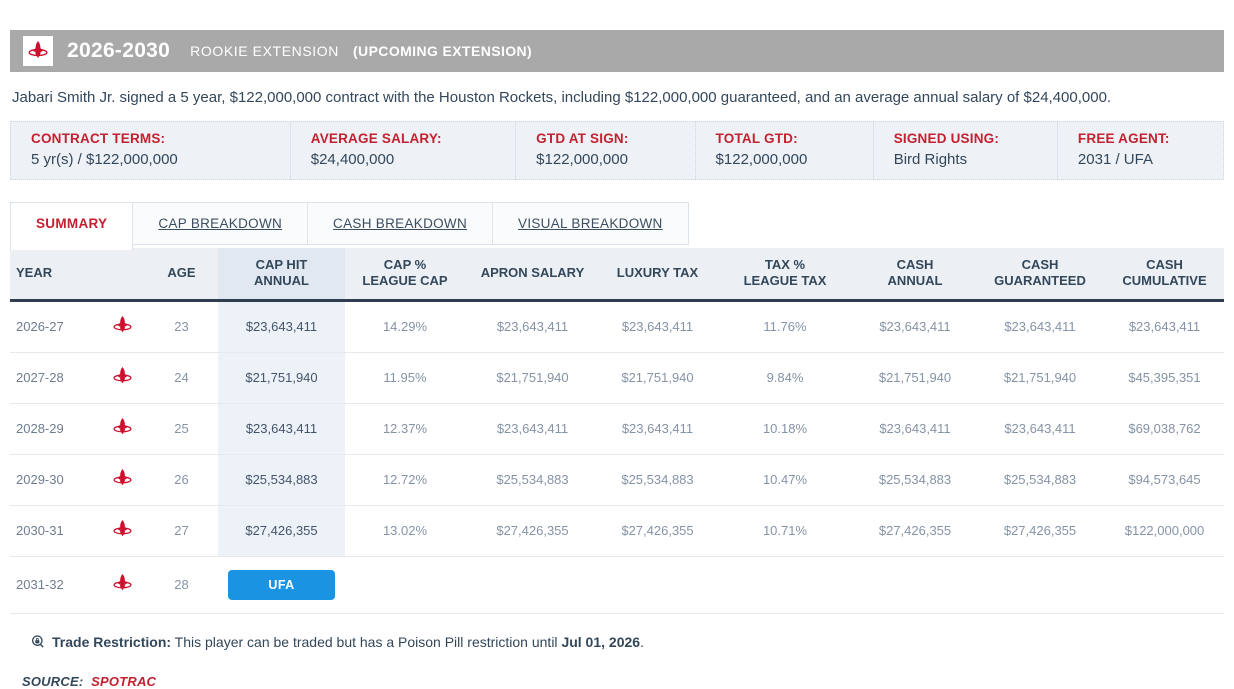 The height and width of the screenshot is (689, 1234). Describe the element at coordinates (119, 50) in the screenshot. I see `contract-years: 2026-2030` at that location.